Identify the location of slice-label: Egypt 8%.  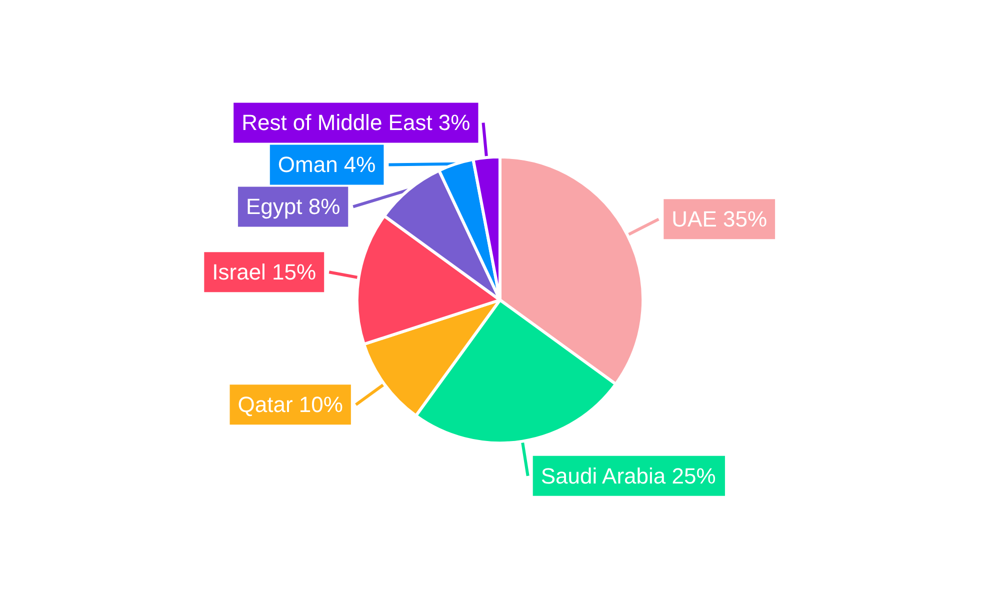
(293, 207).